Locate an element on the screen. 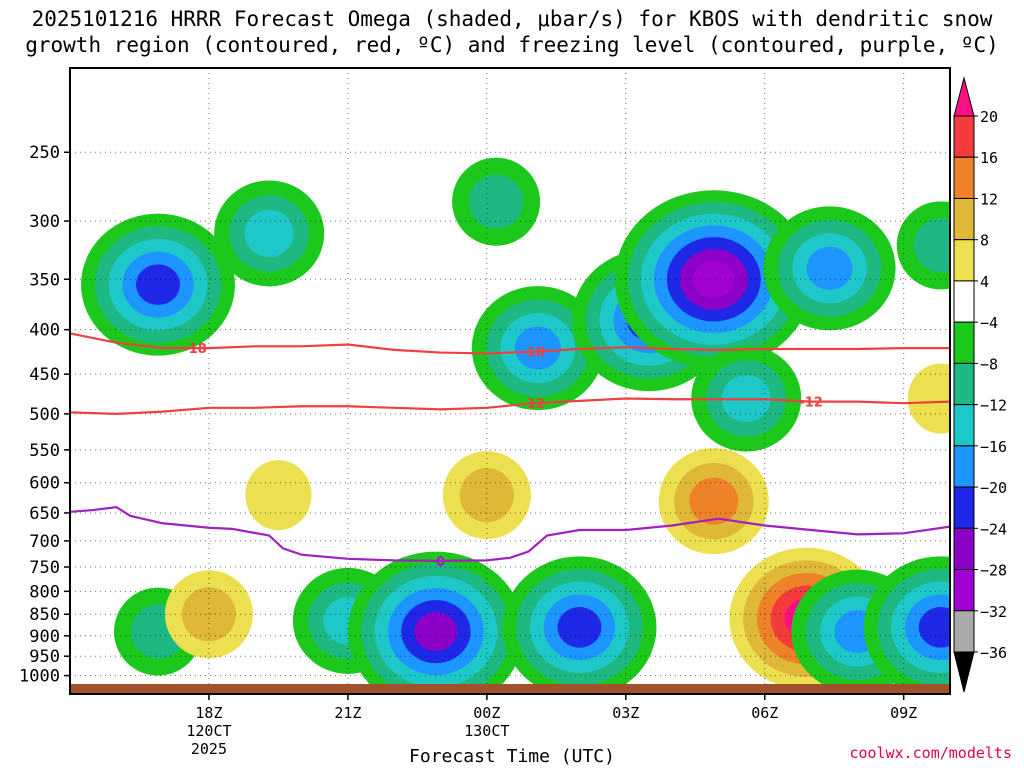 This screenshot has height=768, width=1024. colorbar-label: 20 is located at coordinates (989, 117).